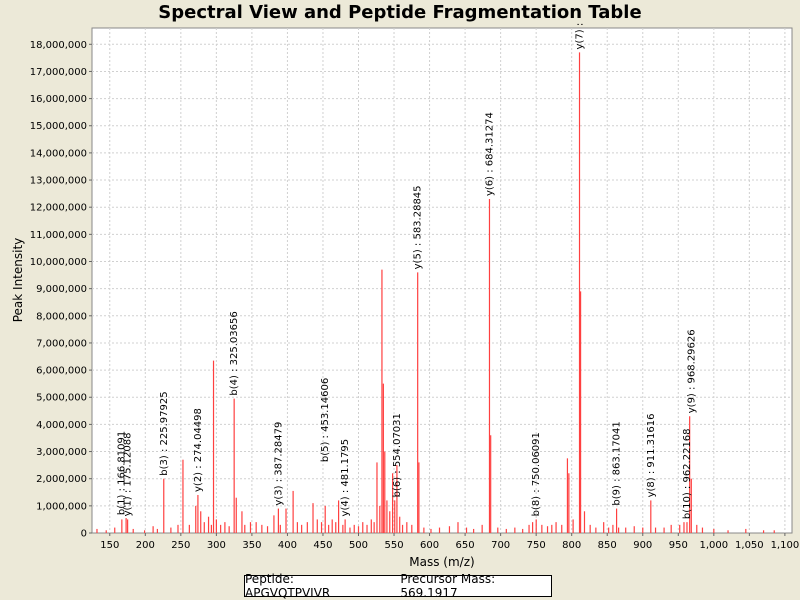  I want to click on x-tick-label: 1,100, so click(785, 545).